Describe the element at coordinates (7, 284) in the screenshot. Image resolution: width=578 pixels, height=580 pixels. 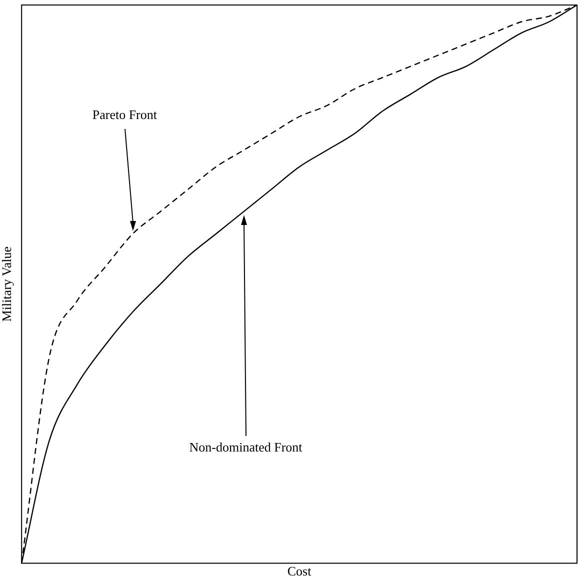
I see `y-axis-title: Military Value` at that location.